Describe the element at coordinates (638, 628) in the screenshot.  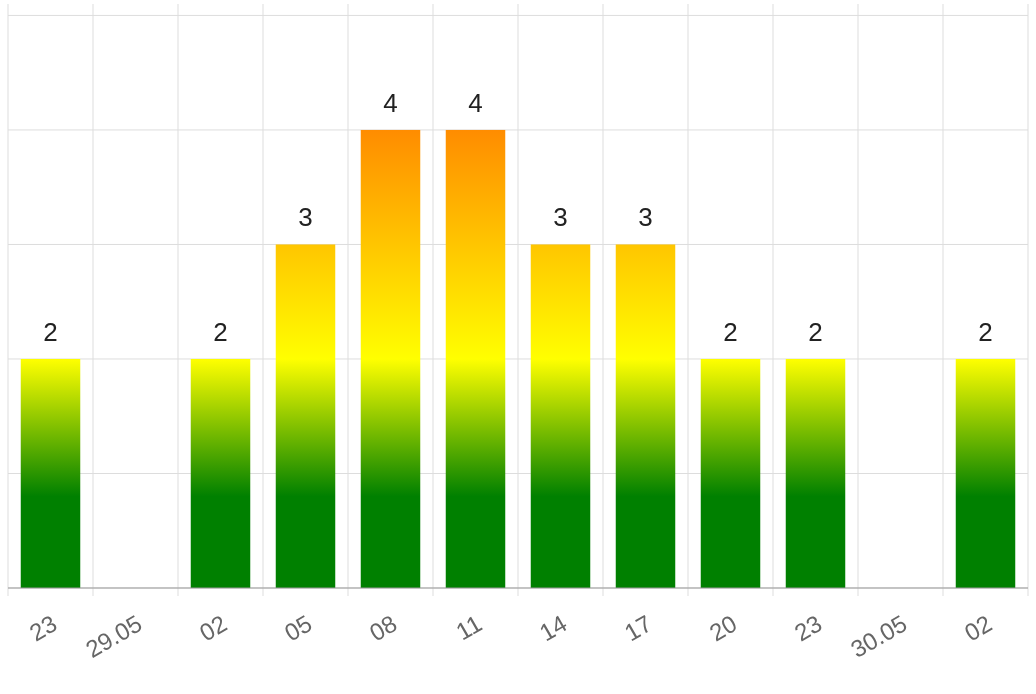
I see `x-tick-label: 17` at that location.